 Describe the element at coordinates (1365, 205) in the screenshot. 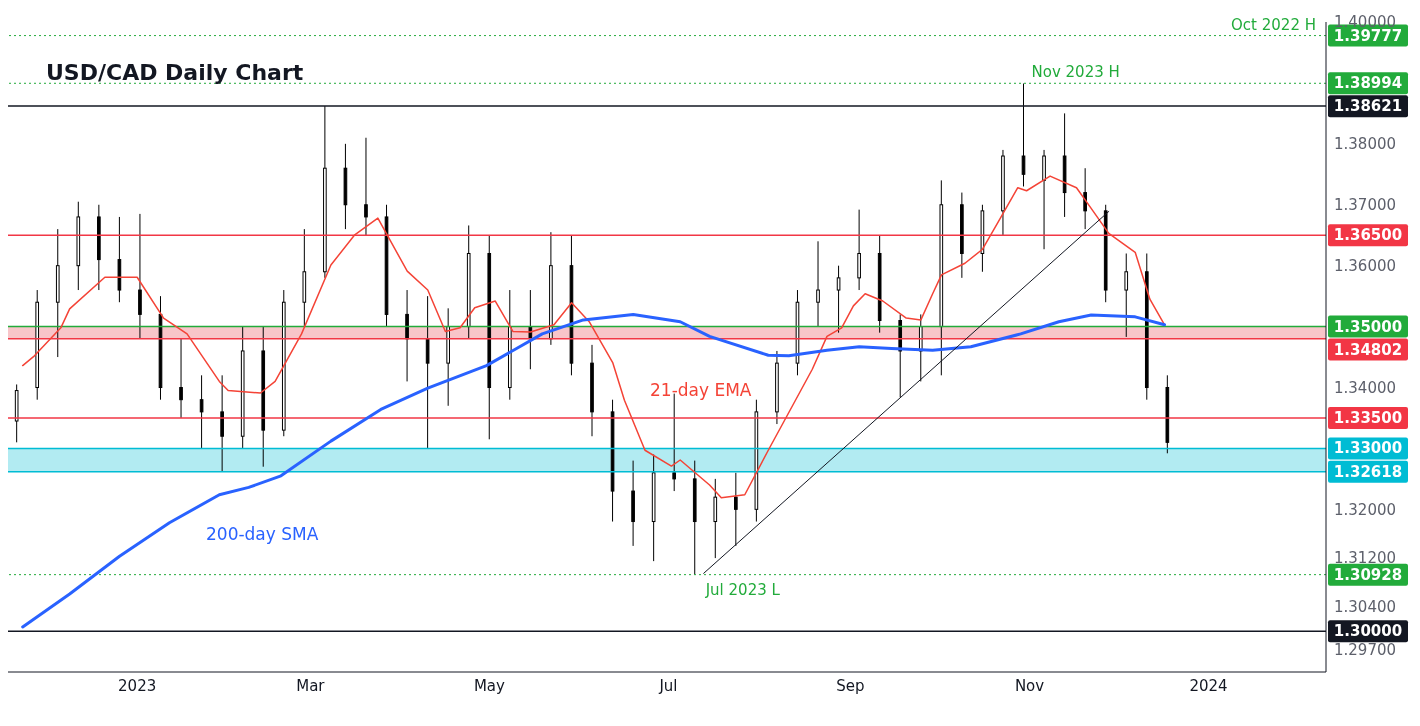

I see `y-tick-label: 1.37000` at that location.